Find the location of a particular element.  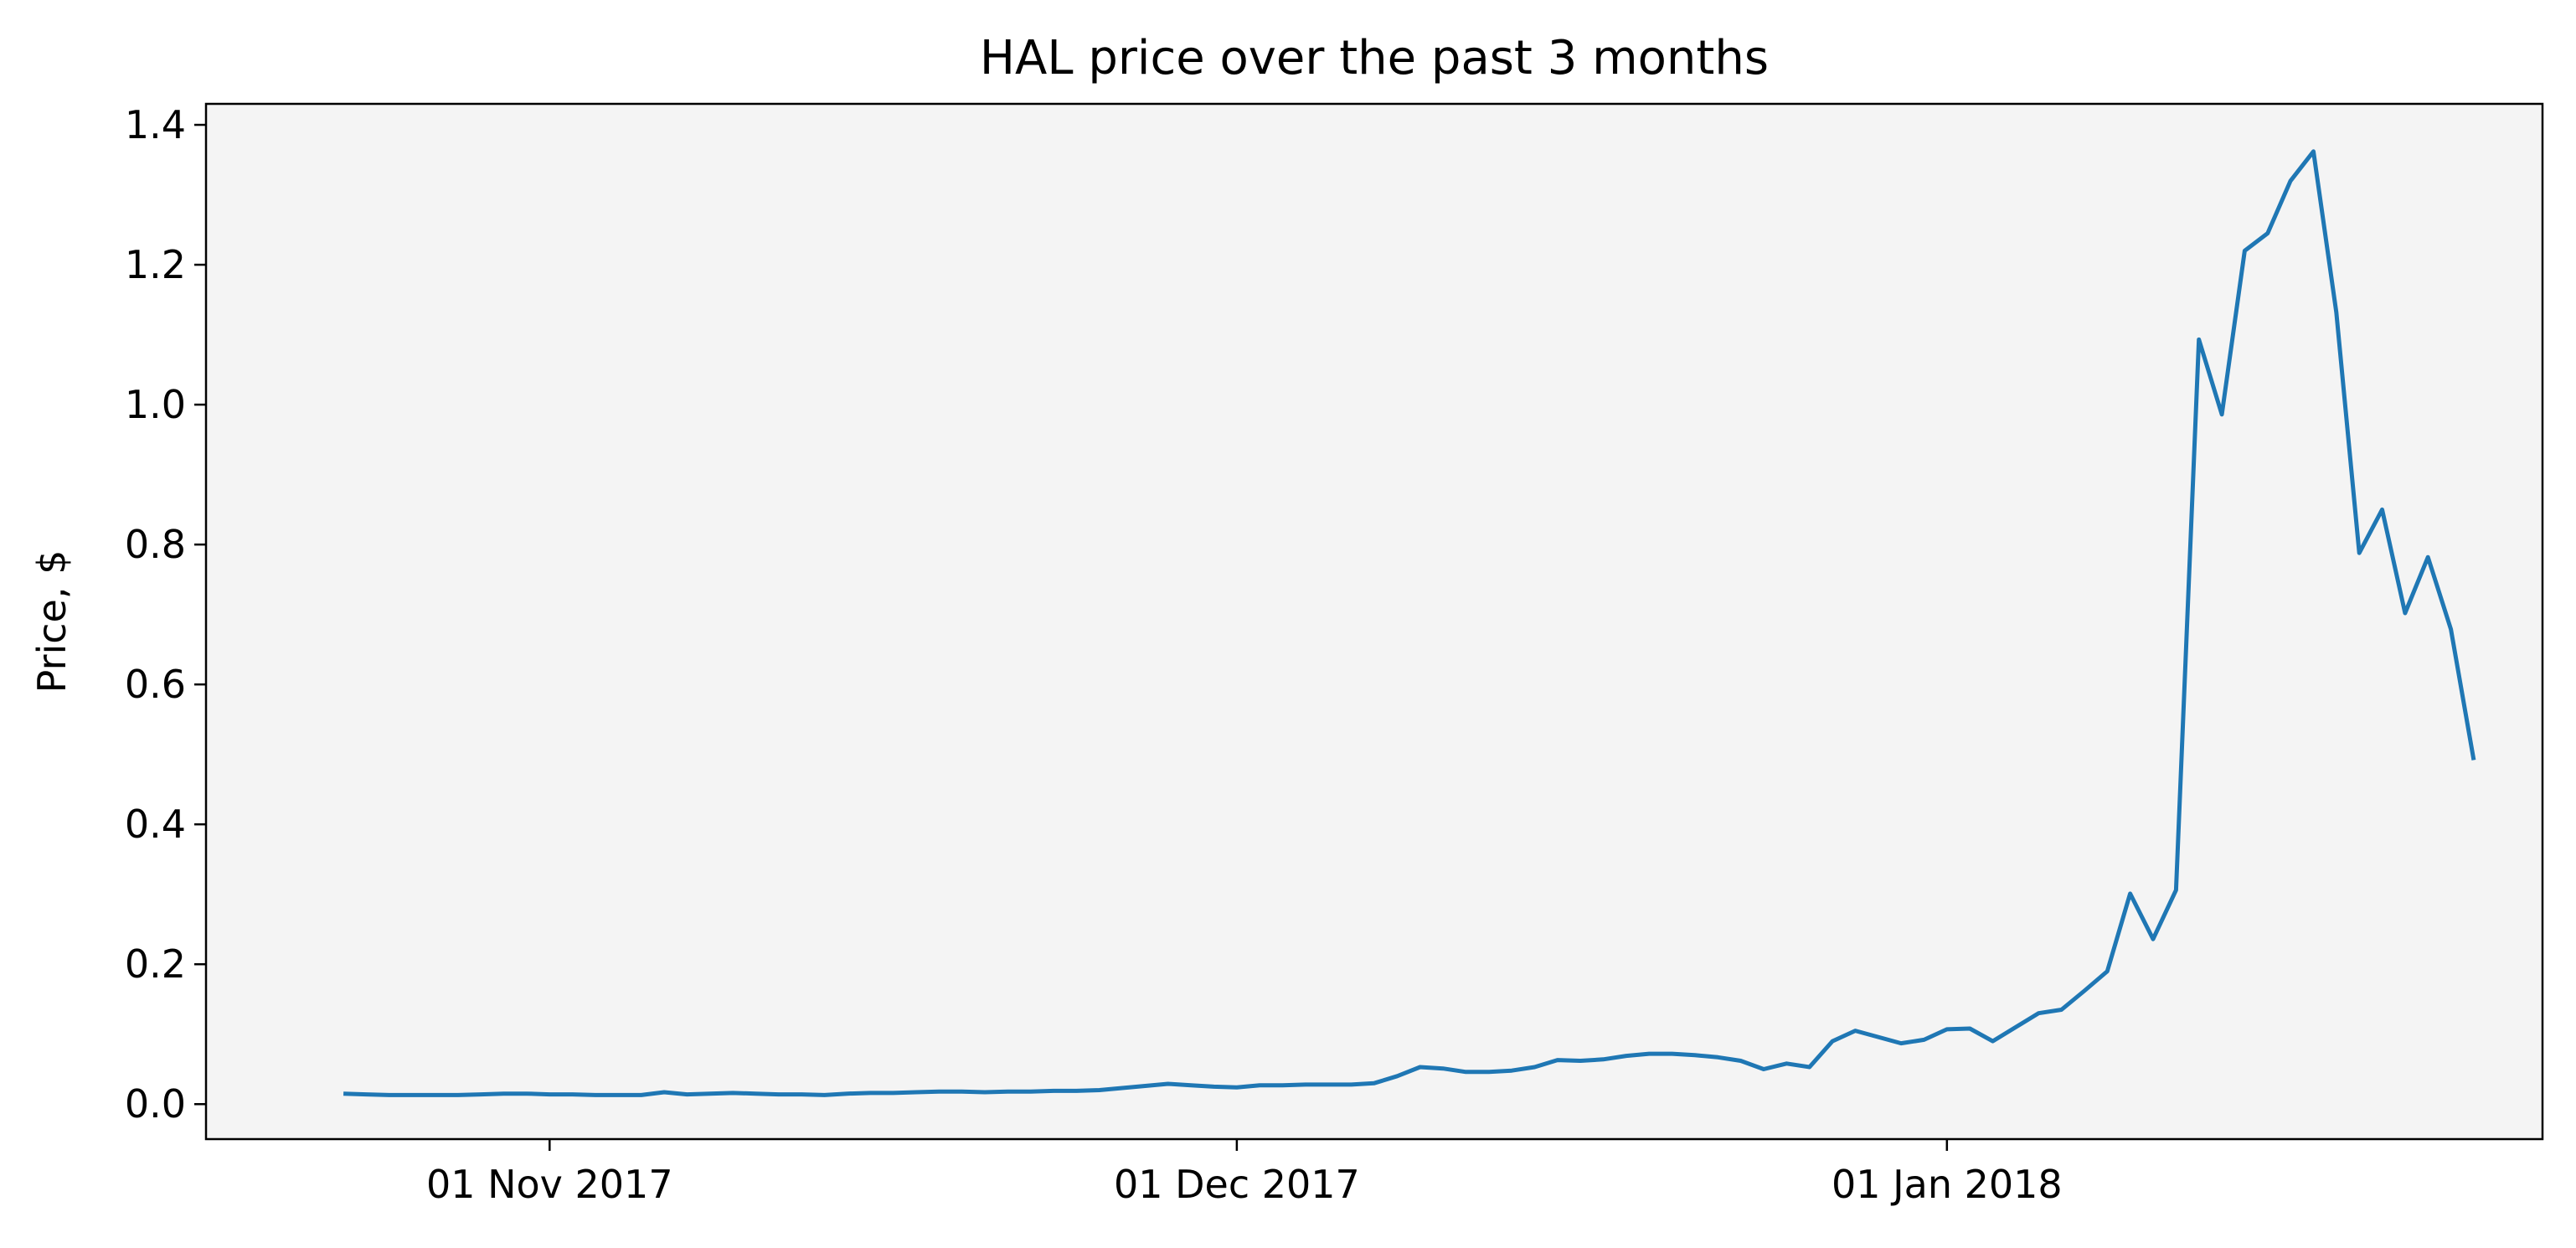

y-tick-label: 0.4 is located at coordinates (155, 824).